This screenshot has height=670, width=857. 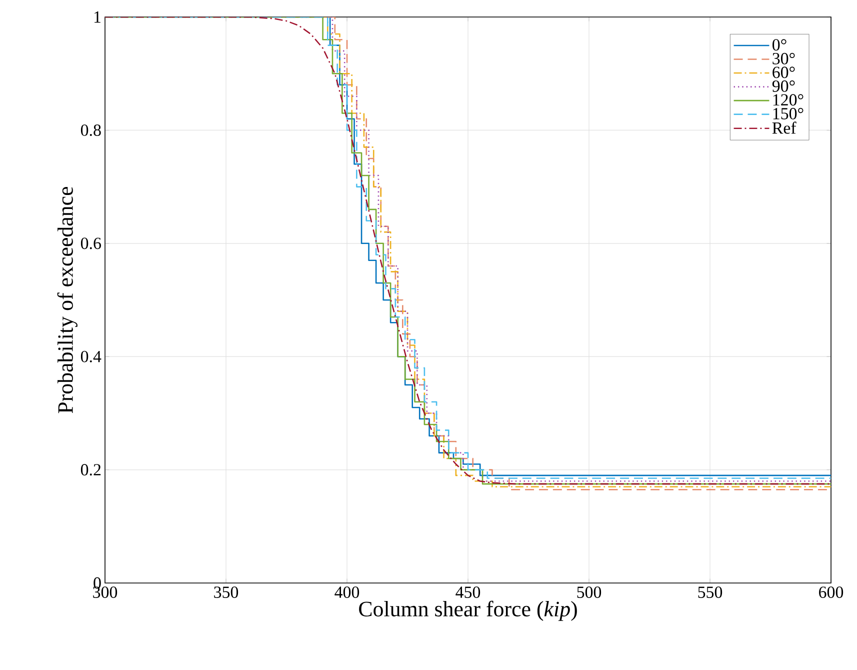 I want to click on legend-label: 120°, so click(x=788, y=100).